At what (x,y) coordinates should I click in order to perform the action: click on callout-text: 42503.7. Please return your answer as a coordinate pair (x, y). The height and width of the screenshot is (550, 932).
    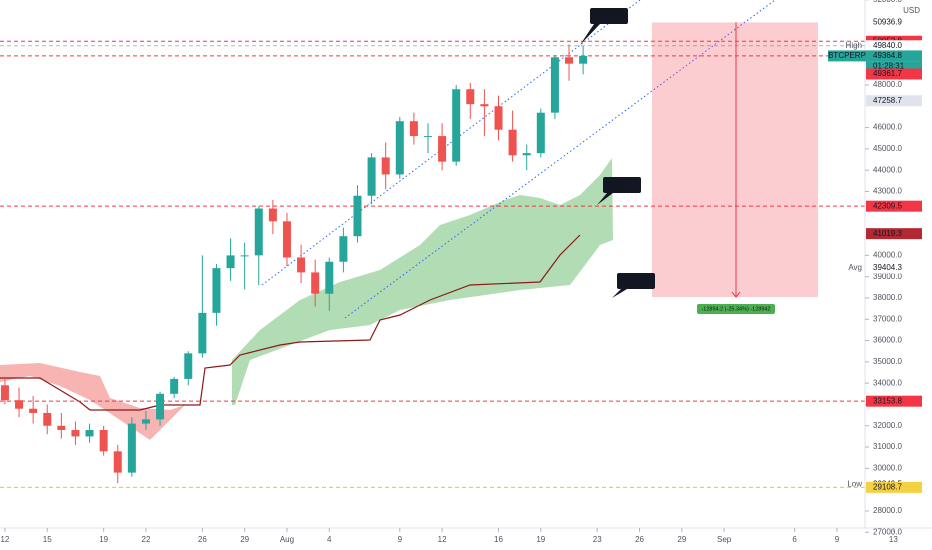
    Looking at the image, I should click on (622, 184).